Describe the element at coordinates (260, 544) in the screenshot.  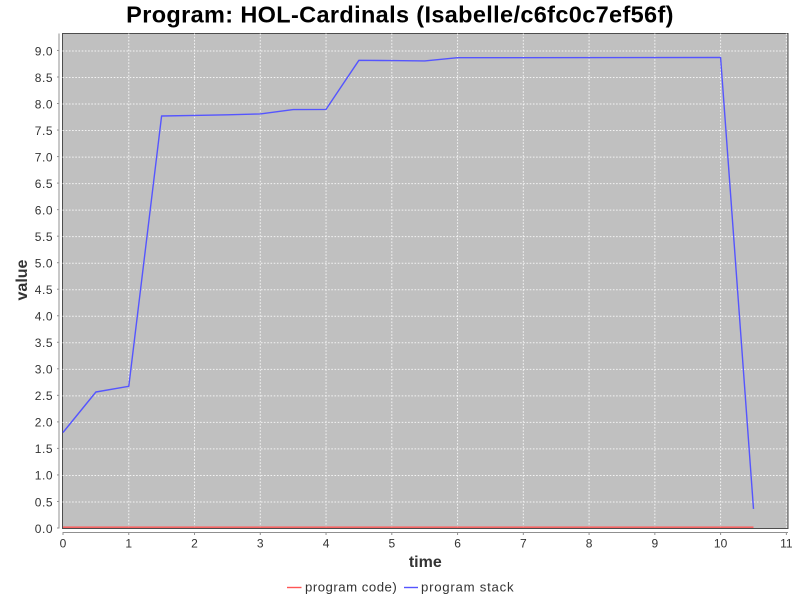
I see `svg-text: 3` at that location.